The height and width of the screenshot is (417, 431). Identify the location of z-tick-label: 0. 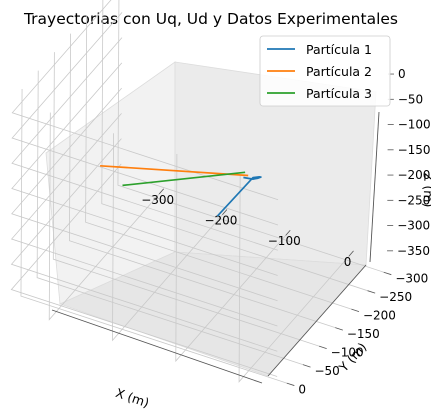
(402, 74).